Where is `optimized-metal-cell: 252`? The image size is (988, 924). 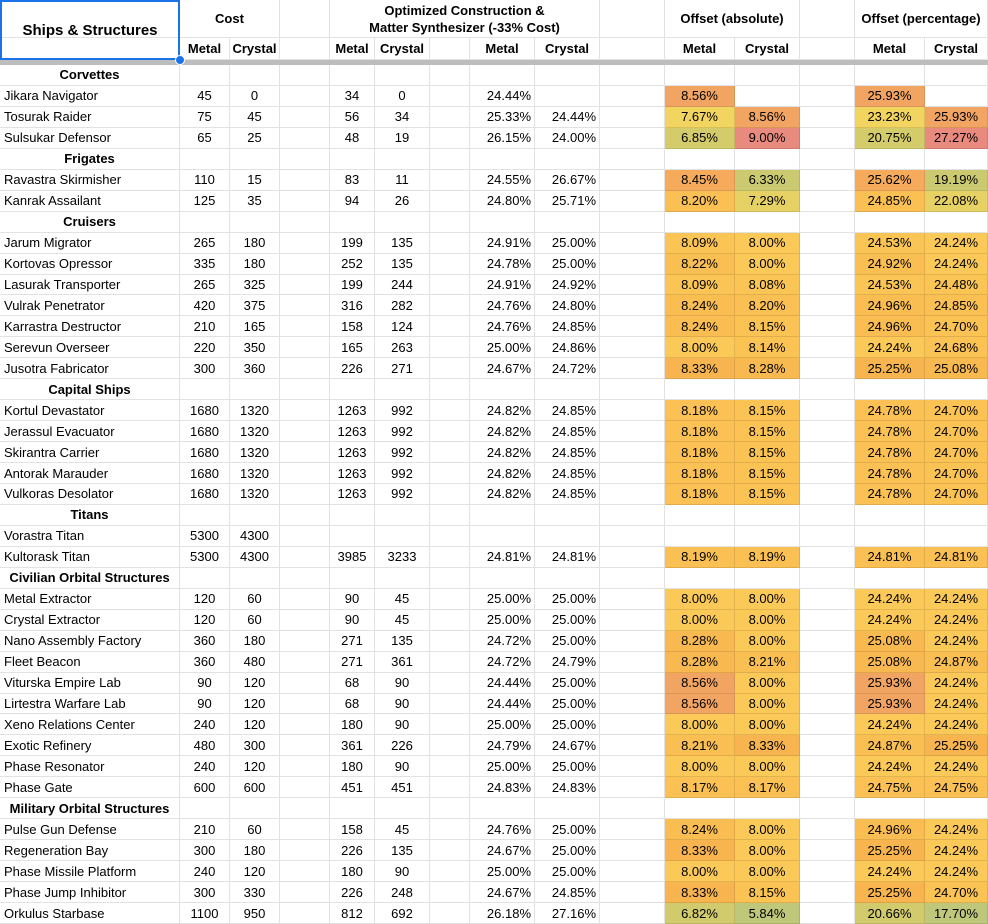 optimized-metal-cell: 252 is located at coordinates (352, 264).